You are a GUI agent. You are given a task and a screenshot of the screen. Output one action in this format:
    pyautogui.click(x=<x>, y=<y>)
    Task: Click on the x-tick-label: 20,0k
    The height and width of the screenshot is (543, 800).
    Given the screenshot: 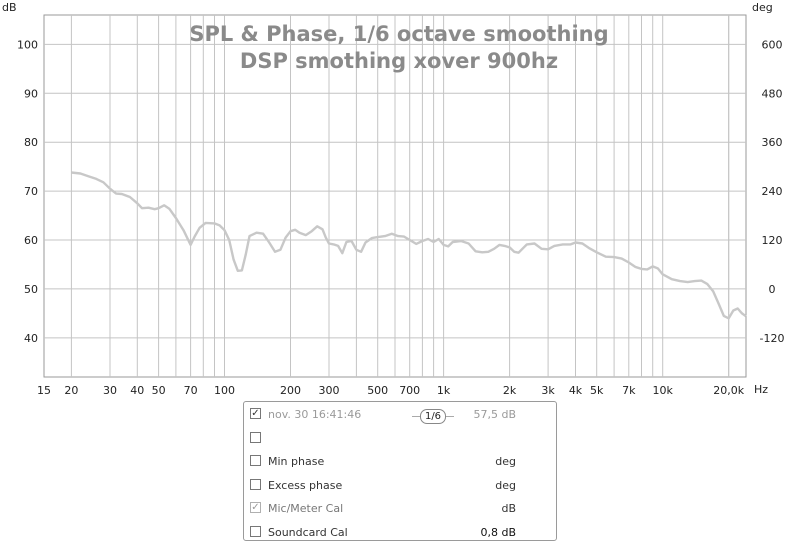 What is the action you would take?
    pyautogui.click(x=728, y=390)
    